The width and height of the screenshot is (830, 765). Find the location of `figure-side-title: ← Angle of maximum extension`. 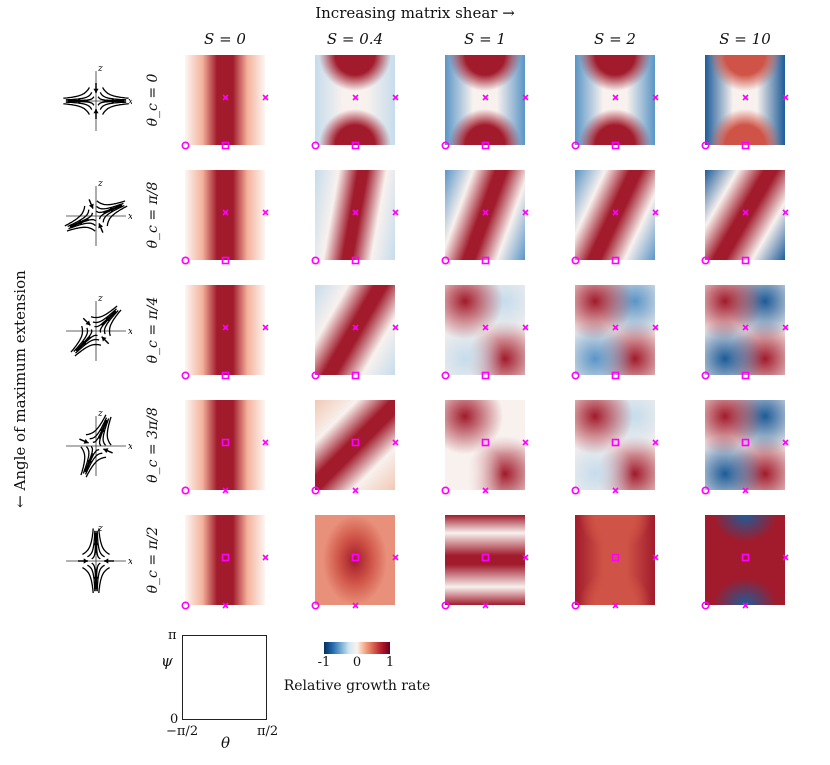

figure-side-title: ← Angle of maximum extension is located at coordinates (20, 389).